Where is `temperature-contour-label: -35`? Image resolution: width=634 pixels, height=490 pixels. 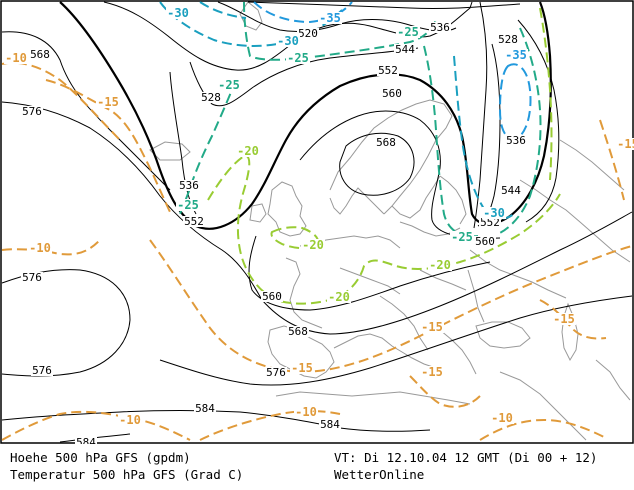 temperature-contour-label: -35 is located at coordinates (330, 18).